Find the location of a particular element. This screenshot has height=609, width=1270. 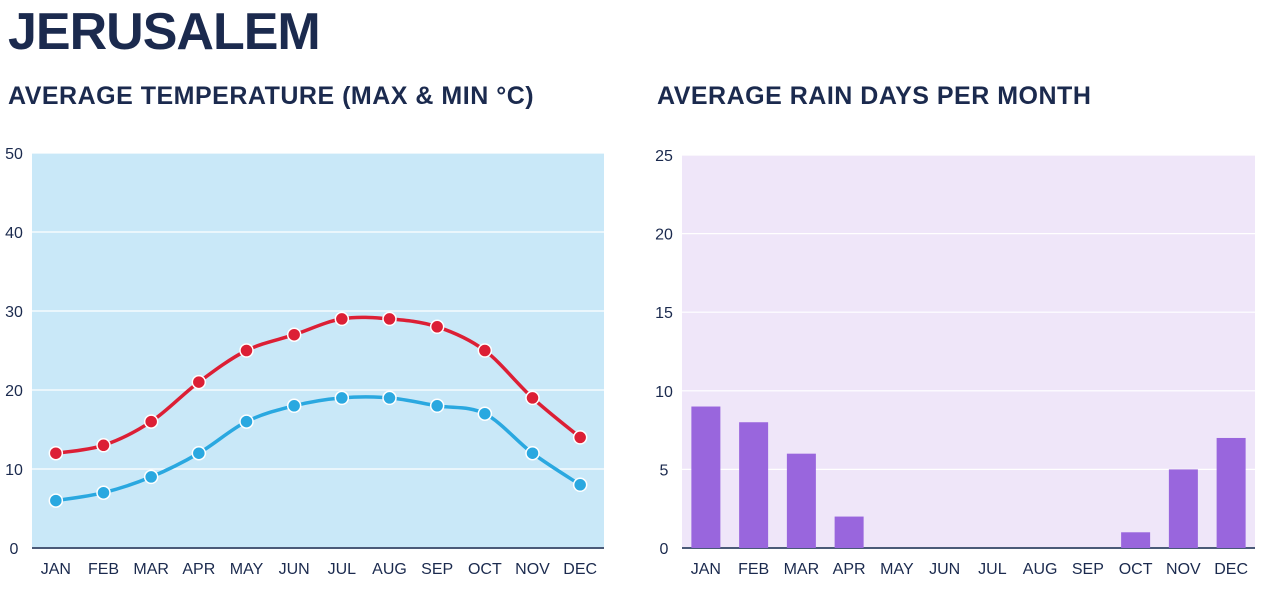

y-tick-label: 5 is located at coordinates (664, 470).